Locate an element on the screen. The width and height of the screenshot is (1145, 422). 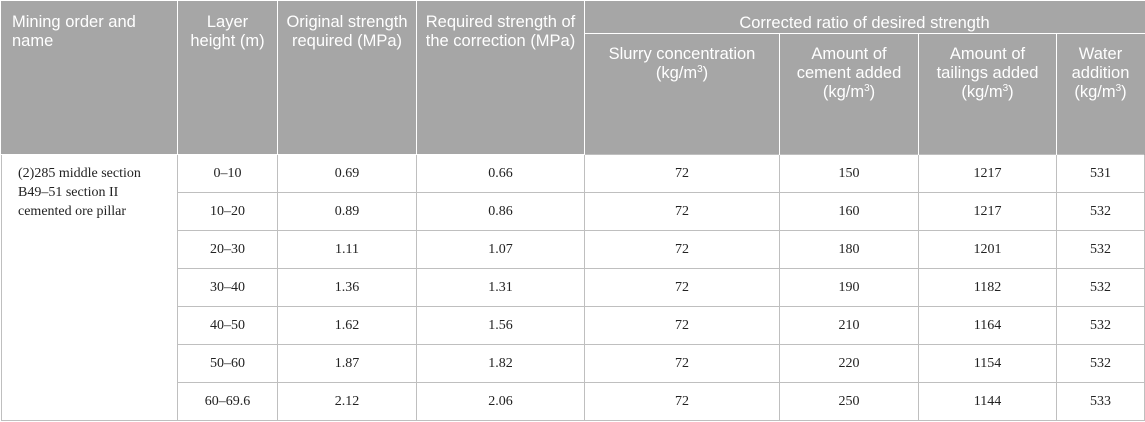
layer-height-cell: 50–60 is located at coordinates (227, 363).